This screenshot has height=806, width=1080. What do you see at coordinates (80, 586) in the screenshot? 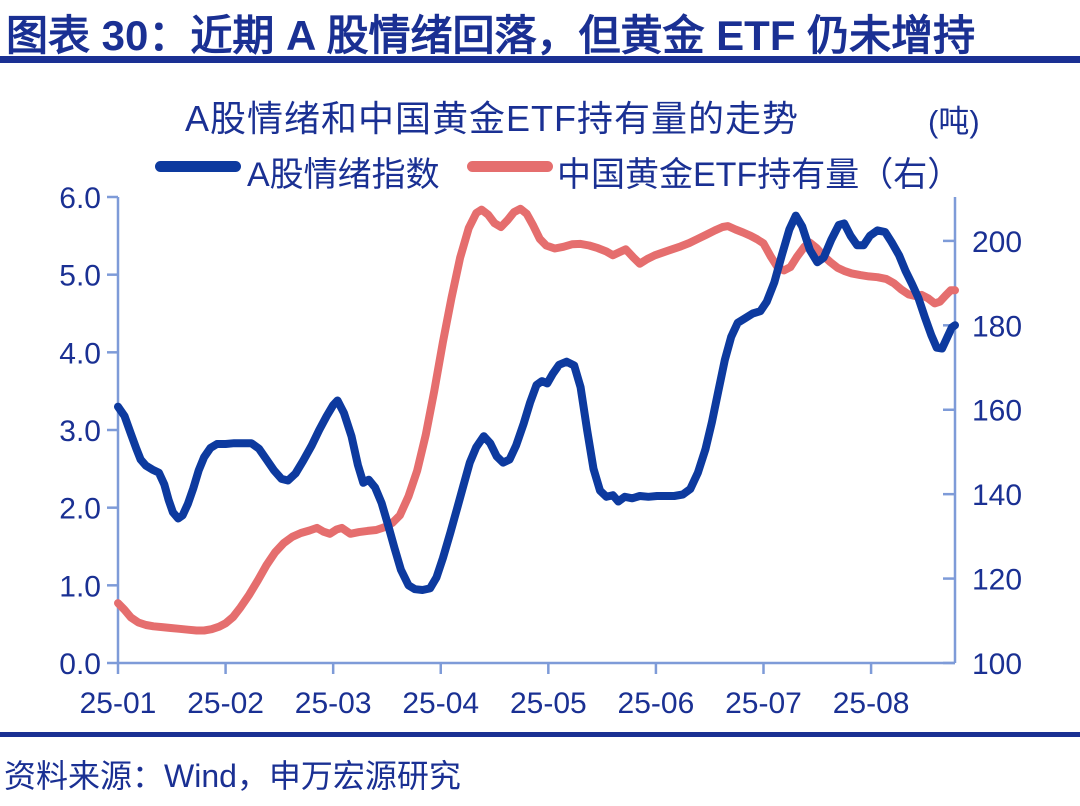
I see `left-axis-tick-label: 1.0` at bounding box center [80, 586].